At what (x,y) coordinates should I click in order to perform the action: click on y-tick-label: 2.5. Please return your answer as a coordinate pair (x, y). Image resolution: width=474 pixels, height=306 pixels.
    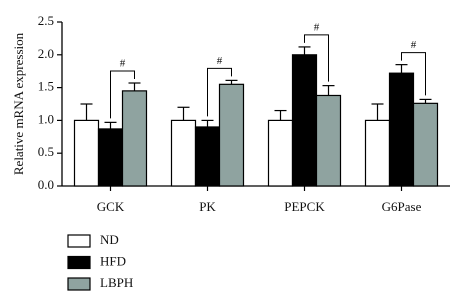
    Looking at the image, I should click on (46, 20).